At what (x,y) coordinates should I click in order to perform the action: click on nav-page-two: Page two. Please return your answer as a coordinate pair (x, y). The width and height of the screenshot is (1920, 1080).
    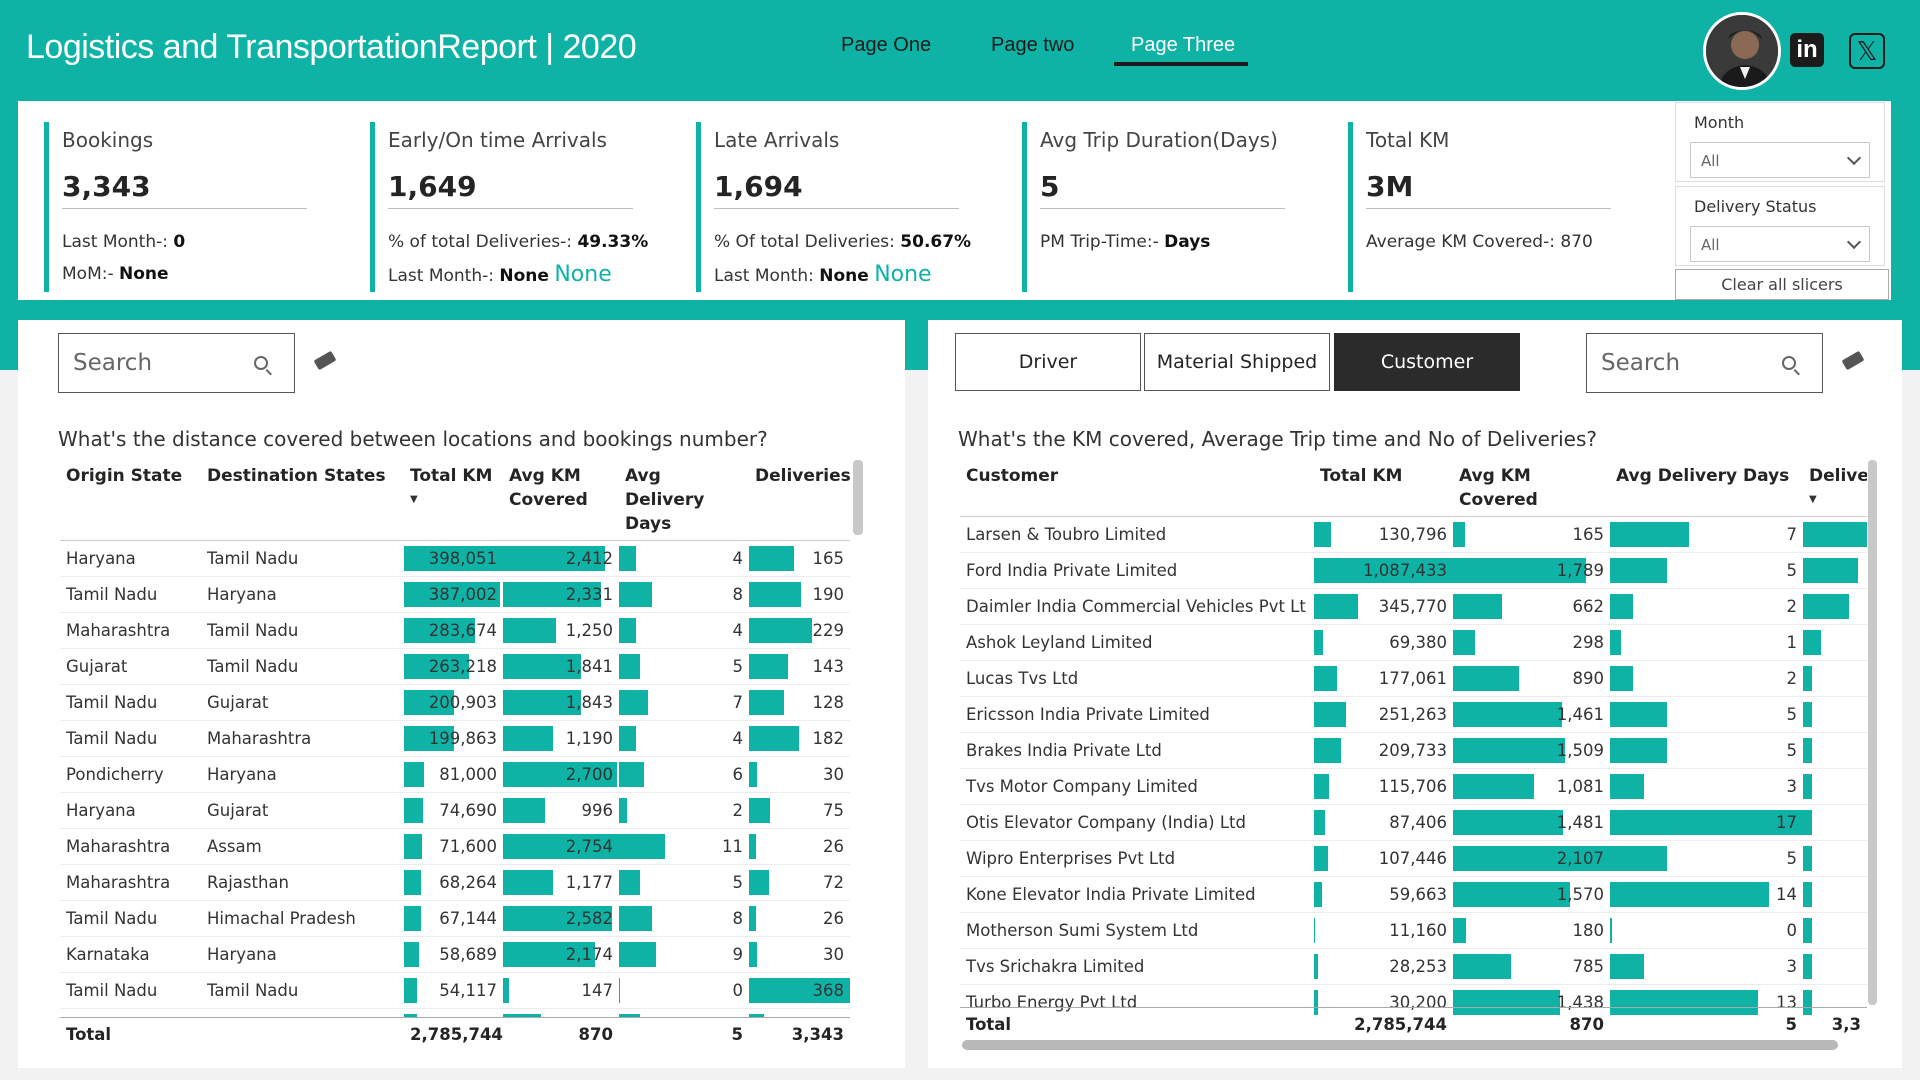
    Looking at the image, I should click on (1033, 45).